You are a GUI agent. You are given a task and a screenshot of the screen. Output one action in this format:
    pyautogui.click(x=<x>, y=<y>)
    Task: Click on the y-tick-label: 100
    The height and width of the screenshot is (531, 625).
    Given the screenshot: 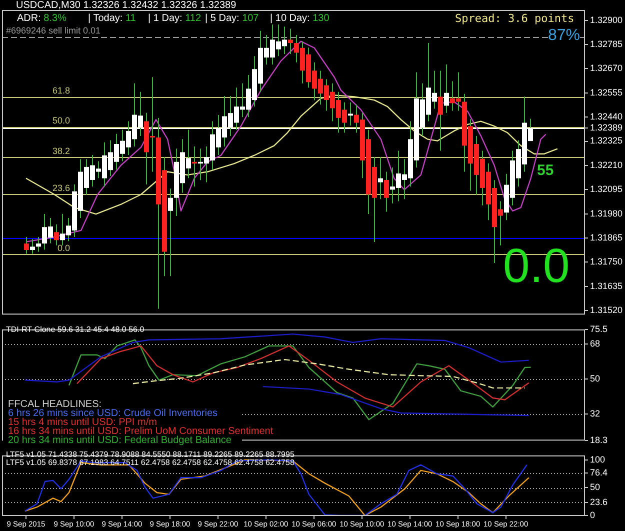 What is the action you would take?
    pyautogui.click(x=598, y=459)
    